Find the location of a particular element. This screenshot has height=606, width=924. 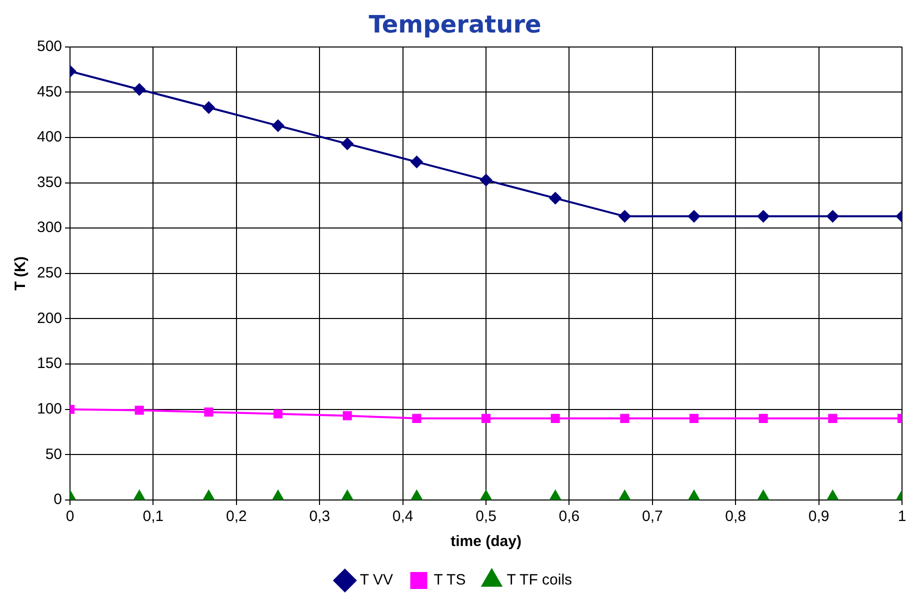

y-tick-label: 50 is located at coordinates (53, 454).